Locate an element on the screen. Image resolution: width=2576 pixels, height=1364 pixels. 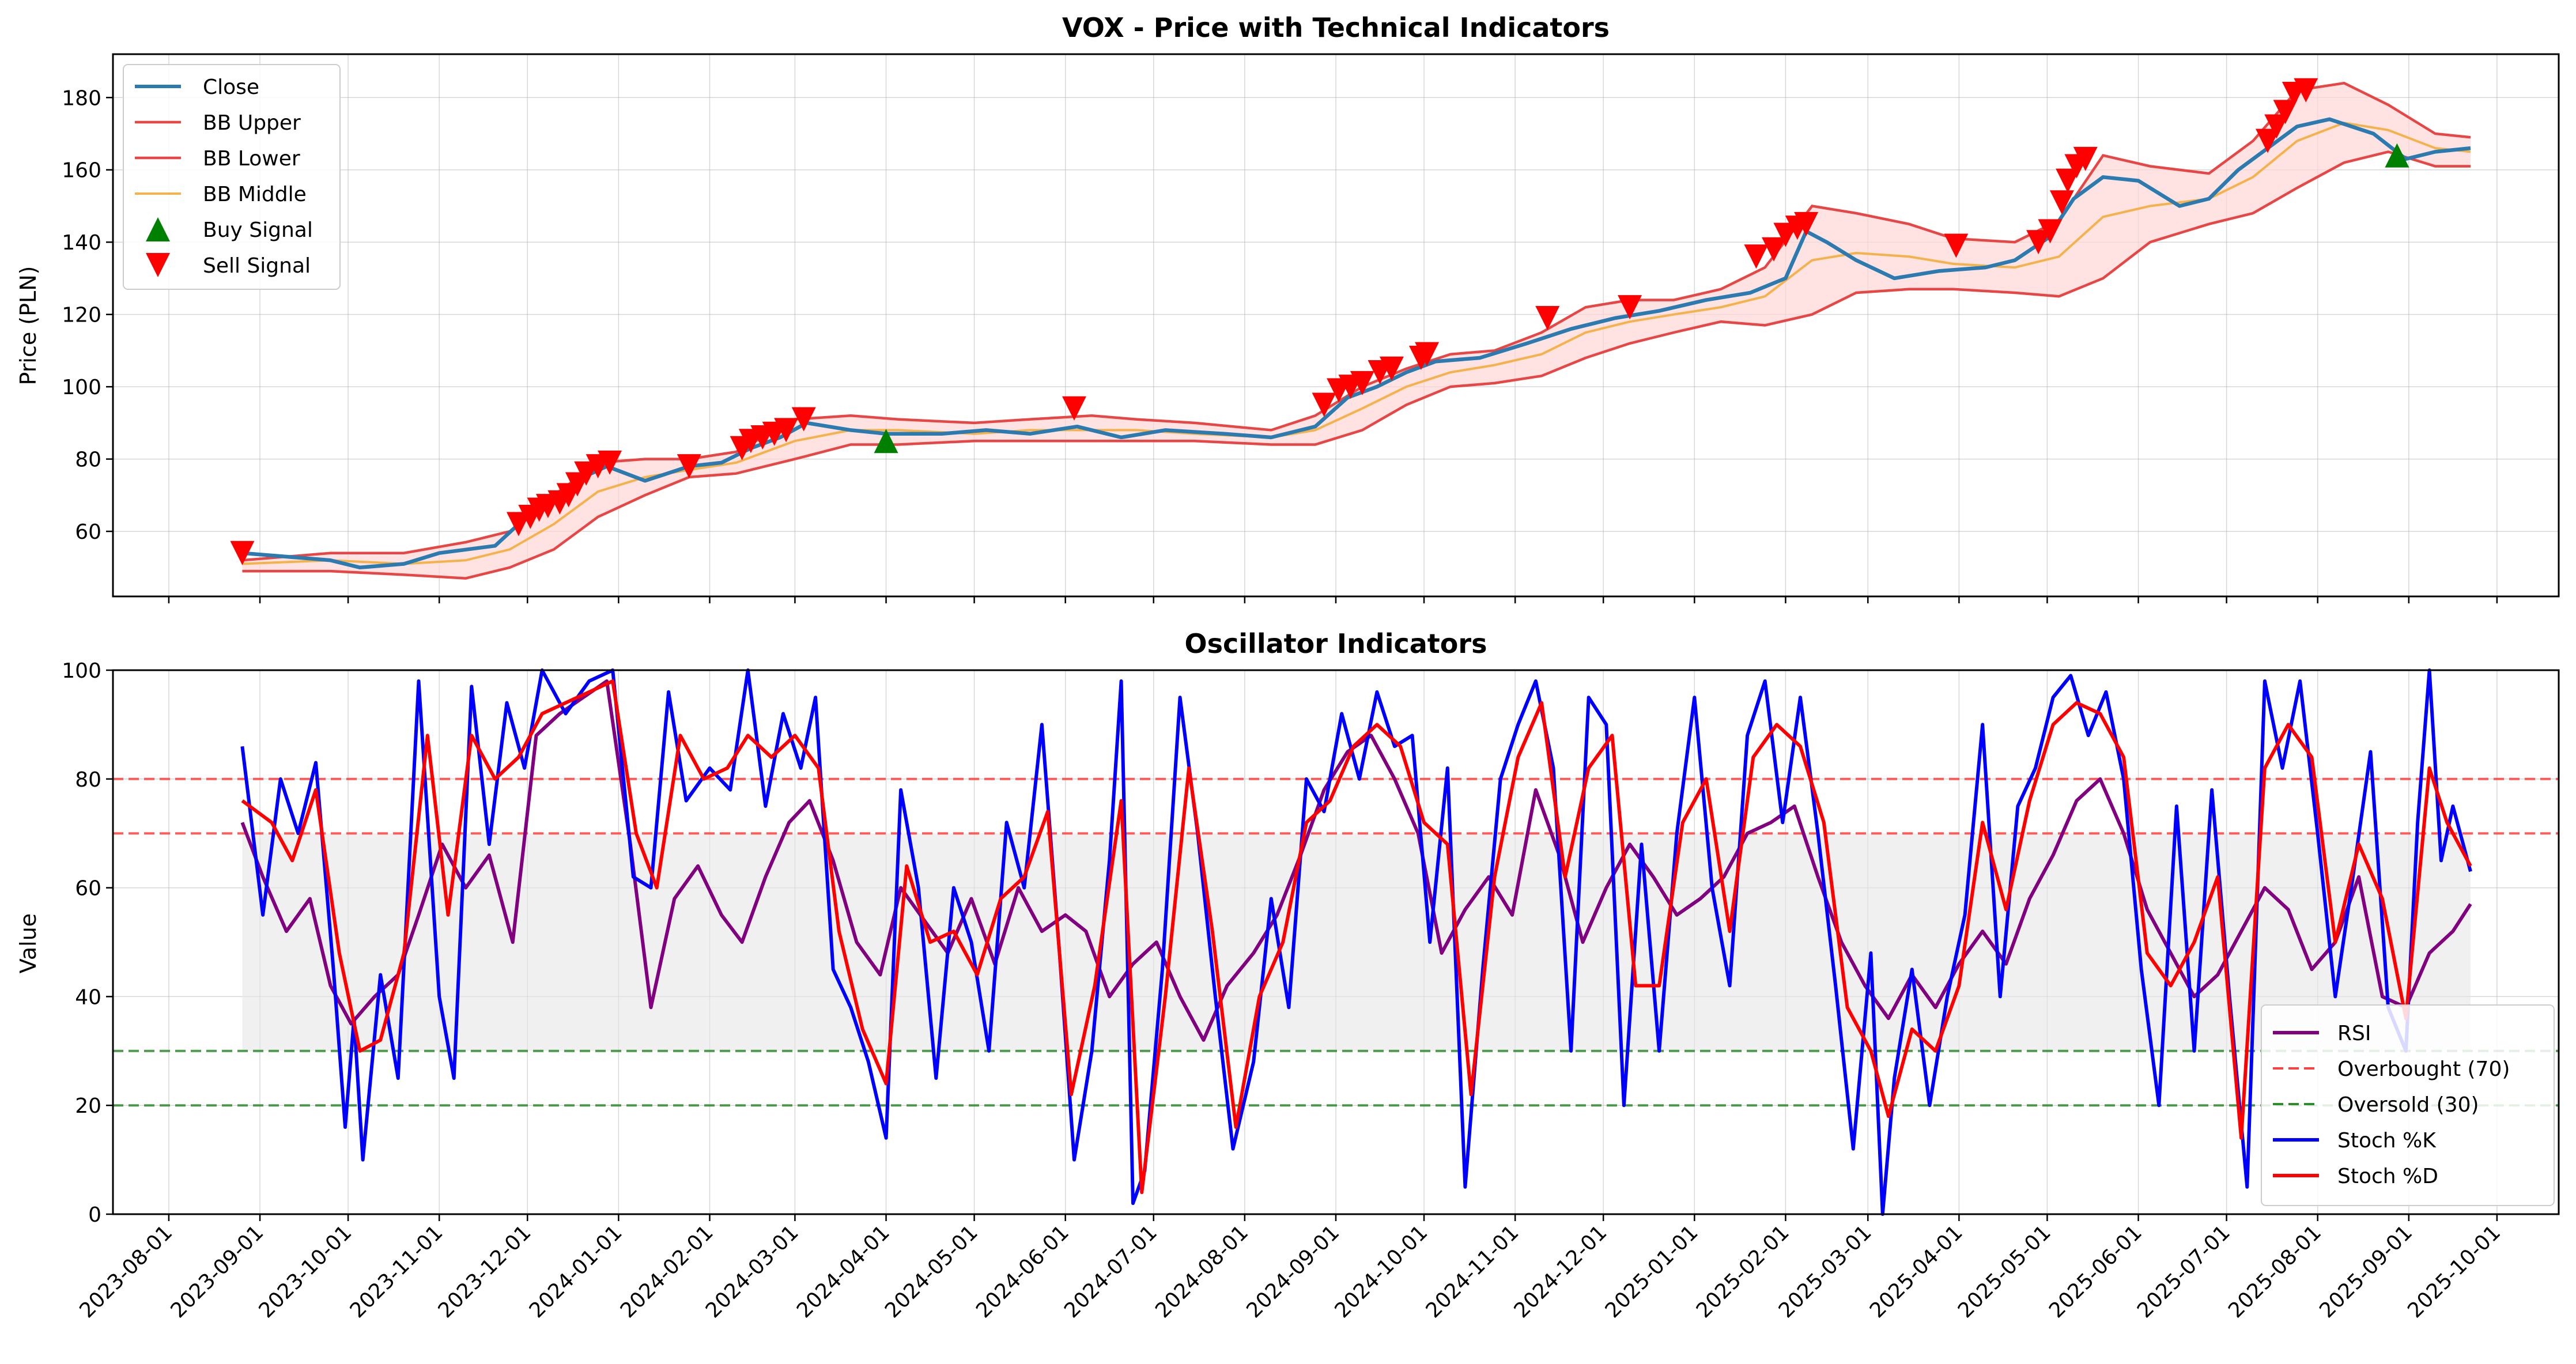
x-tick-label: 2024-08-01 is located at coordinates (1202, 1272).